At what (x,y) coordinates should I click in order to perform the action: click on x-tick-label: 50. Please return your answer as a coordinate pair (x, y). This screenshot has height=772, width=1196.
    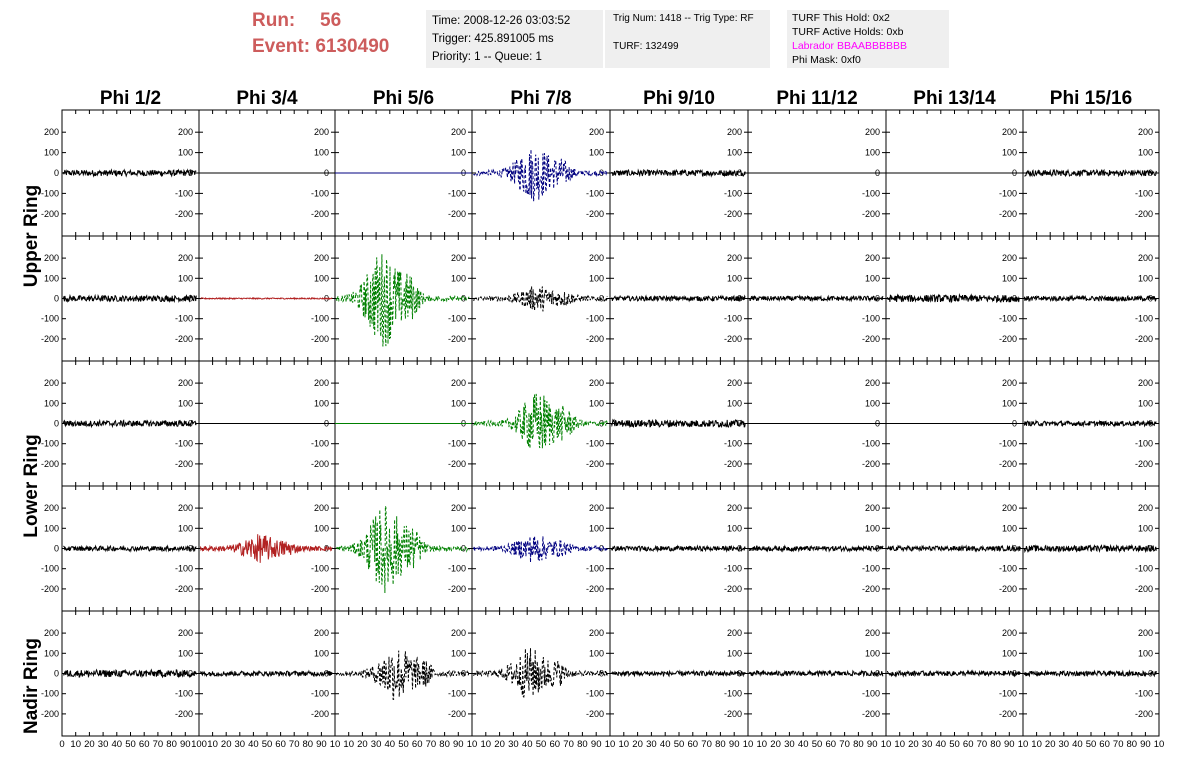
    Looking at the image, I should click on (679, 744).